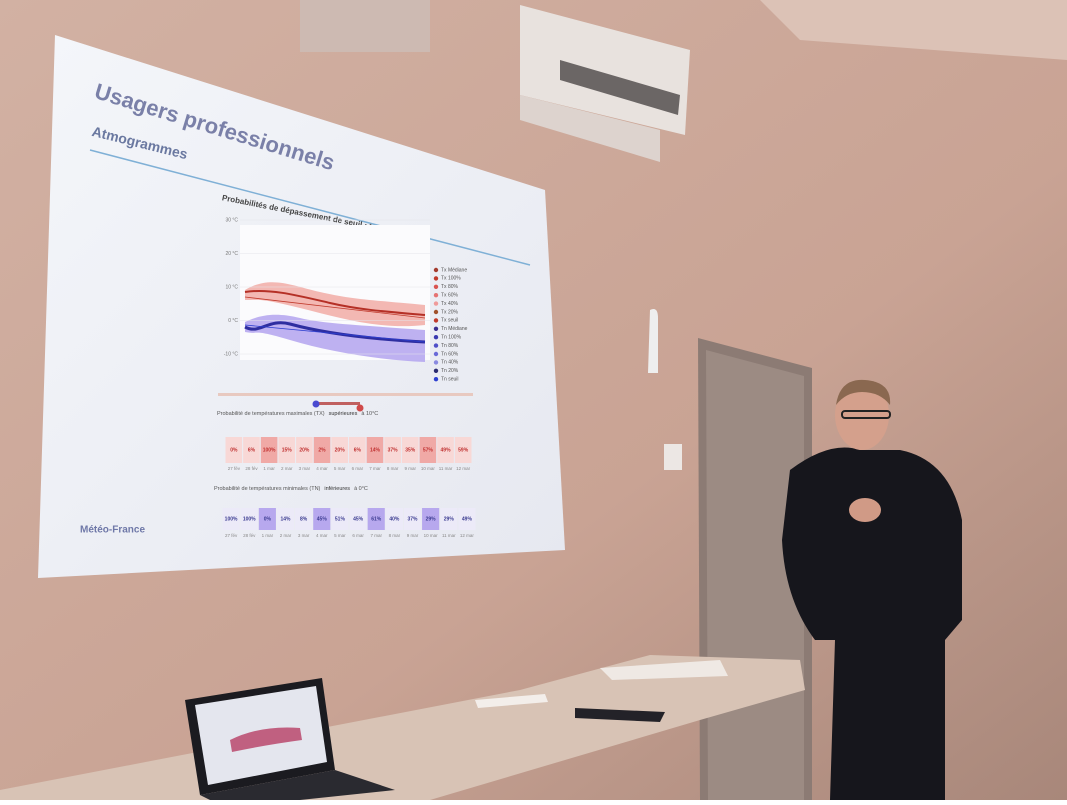  I want to click on probability-value: 37%, so click(393, 450).